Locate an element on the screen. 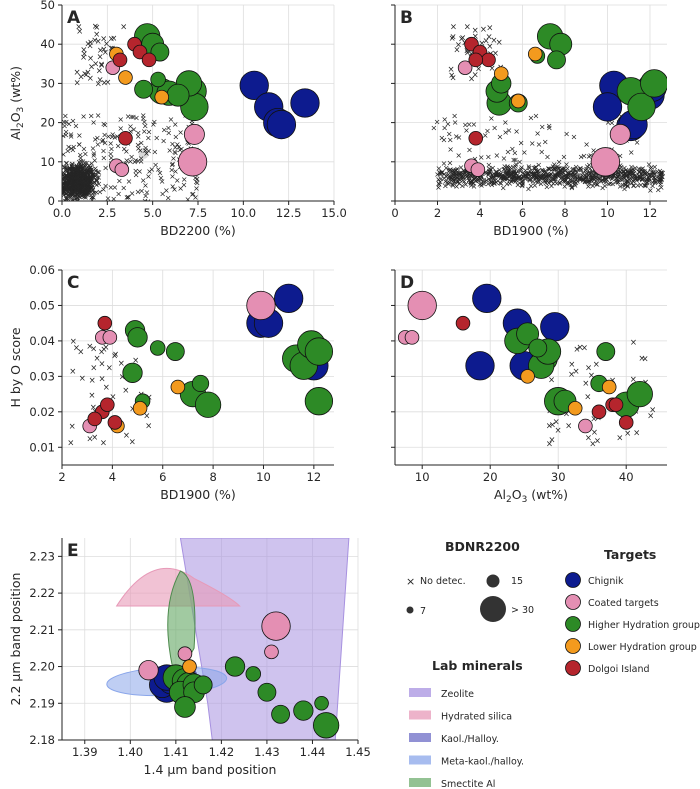 The width and height of the screenshot is (700, 789). background-point is located at coordinates (143, 153).